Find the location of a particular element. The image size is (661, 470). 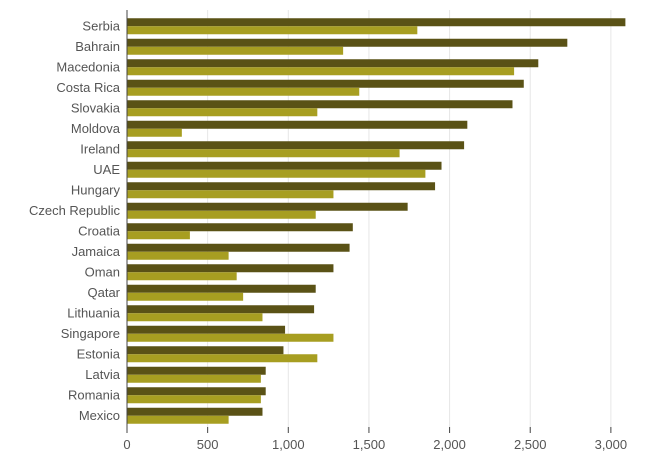

category-label: Ireland is located at coordinates (100, 148).